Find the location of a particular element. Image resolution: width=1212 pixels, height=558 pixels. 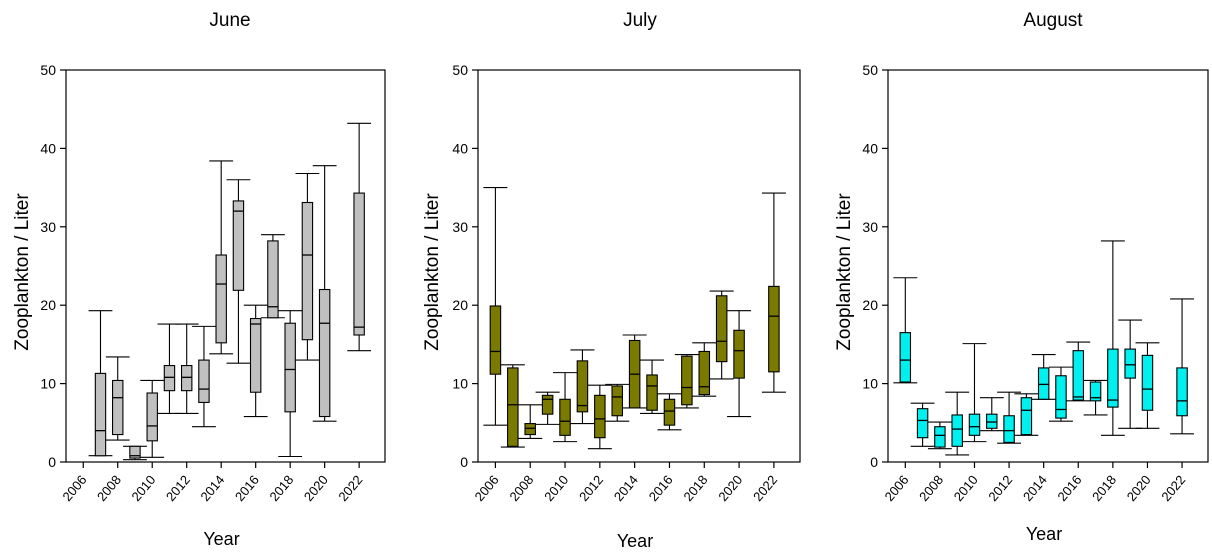

box-2015 is located at coordinates (652, 386).